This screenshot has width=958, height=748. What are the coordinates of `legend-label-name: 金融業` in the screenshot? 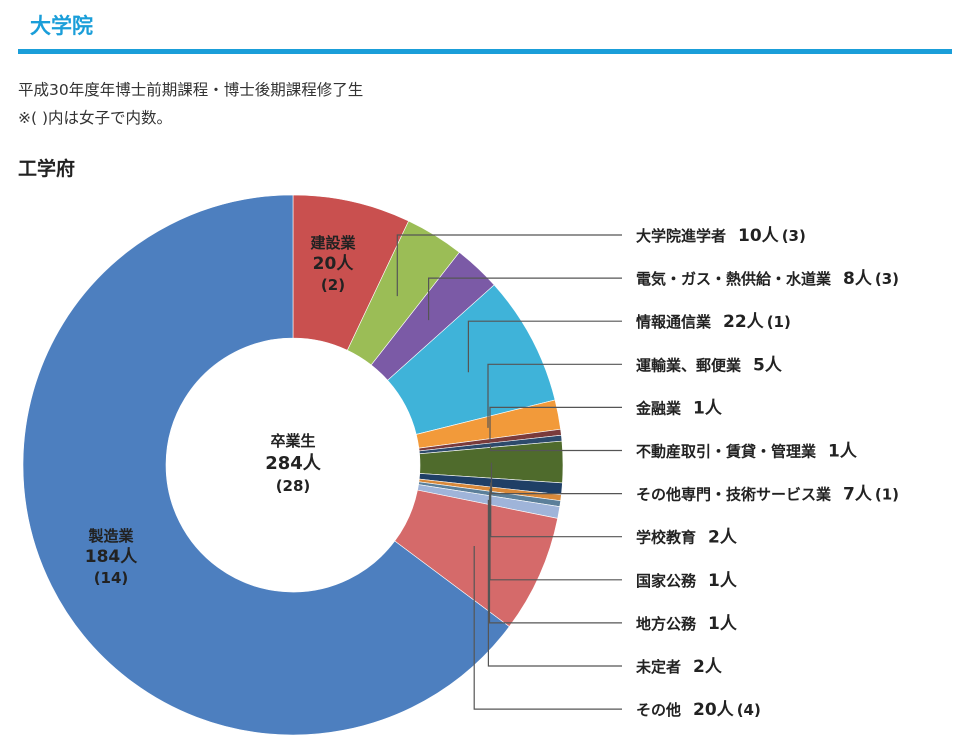 It's located at (658, 408).